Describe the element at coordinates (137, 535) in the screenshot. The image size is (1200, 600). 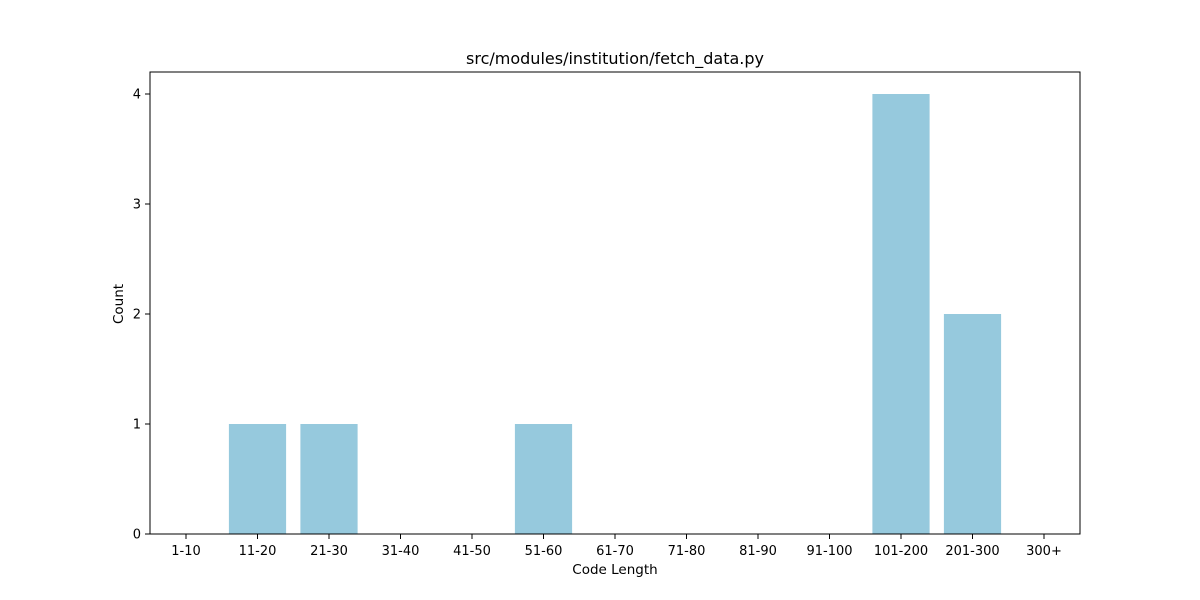
I see `y-tick-label: 0` at that location.